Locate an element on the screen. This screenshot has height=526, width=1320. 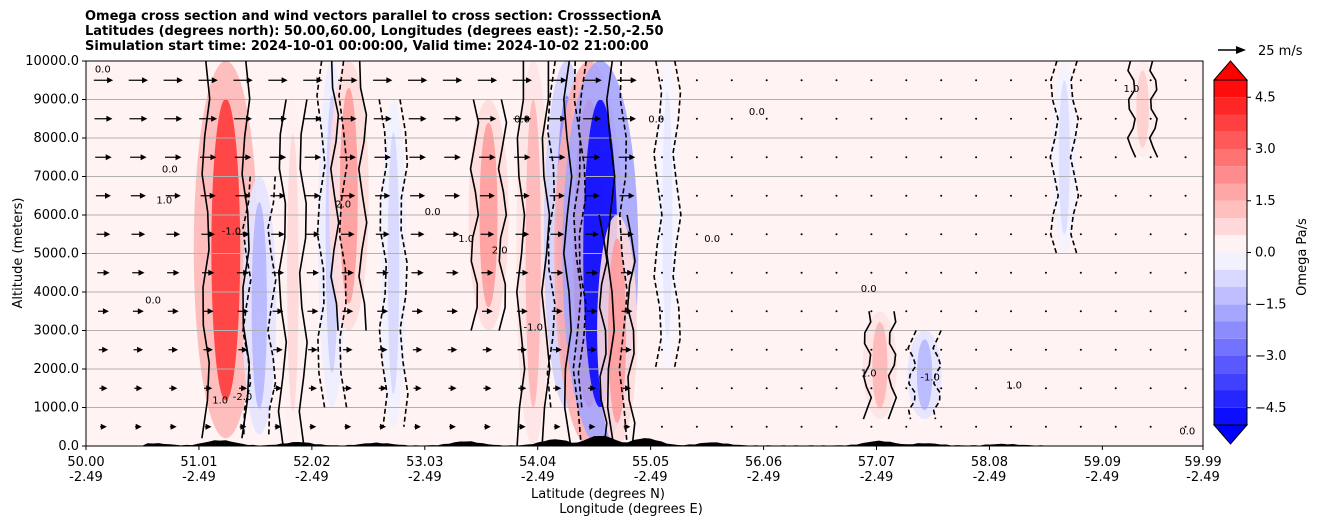
wind-vector-5-2-head is located at coordinates (279, 349).